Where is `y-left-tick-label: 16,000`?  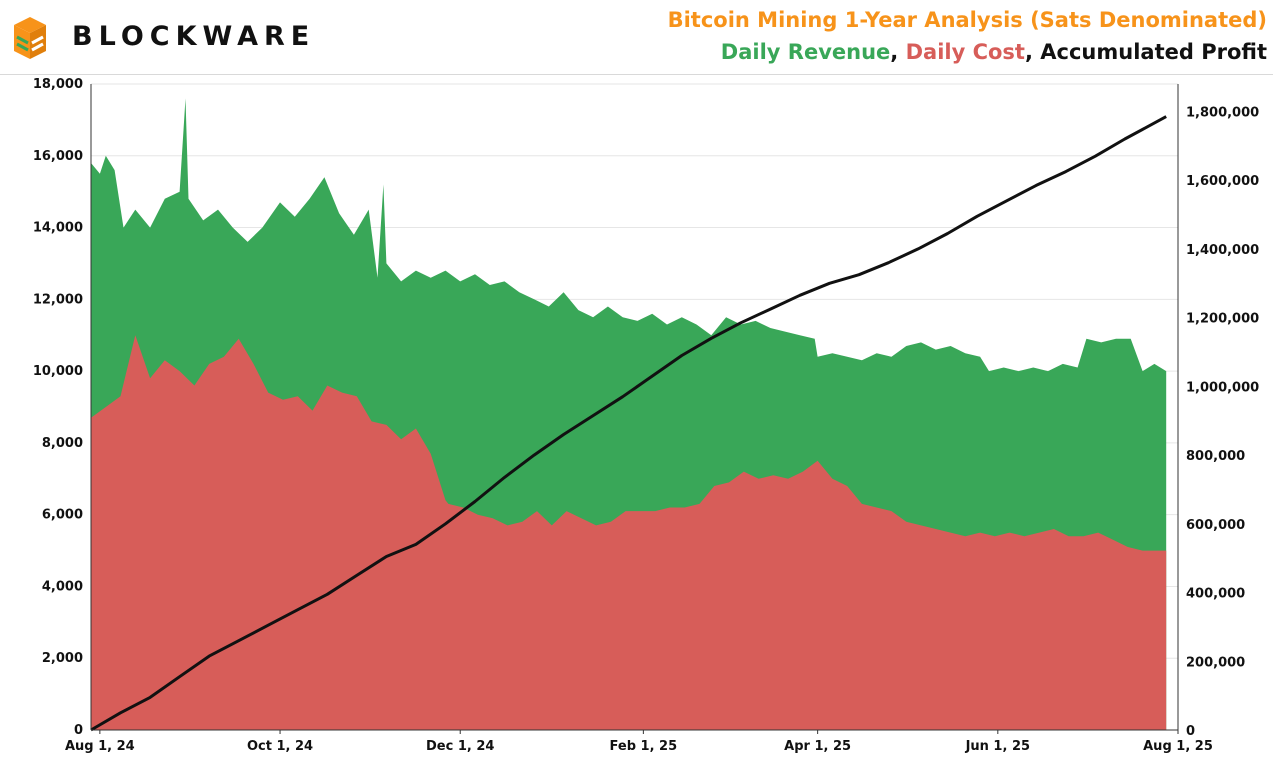
y-left-tick-label: 16,000 is located at coordinates (58, 156).